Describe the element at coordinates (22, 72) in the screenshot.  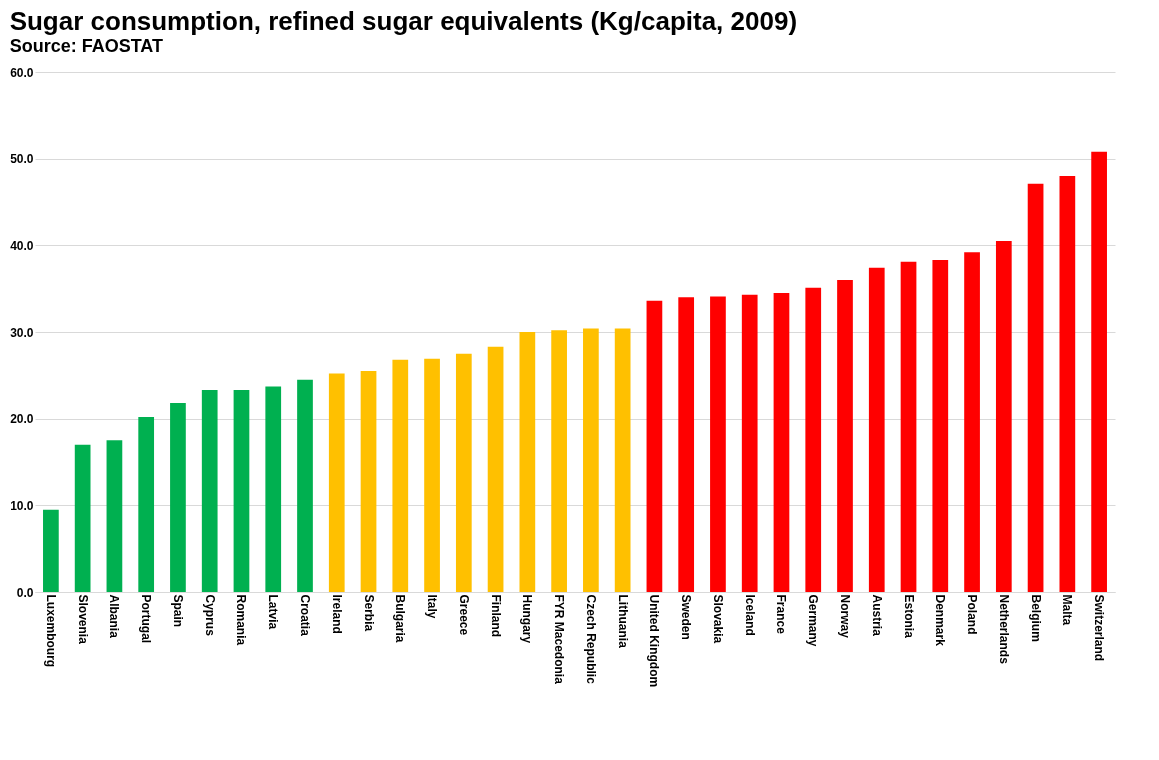
I see `y-tick-label: 60.0` at that location.